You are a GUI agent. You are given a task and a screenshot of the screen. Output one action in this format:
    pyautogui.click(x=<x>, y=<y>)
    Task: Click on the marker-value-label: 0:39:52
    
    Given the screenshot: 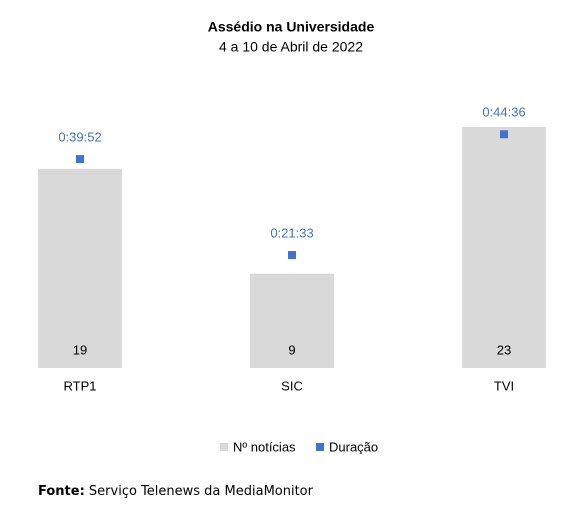 What is the action you would take?
    pyautogui.click(x=79, y=137)
    